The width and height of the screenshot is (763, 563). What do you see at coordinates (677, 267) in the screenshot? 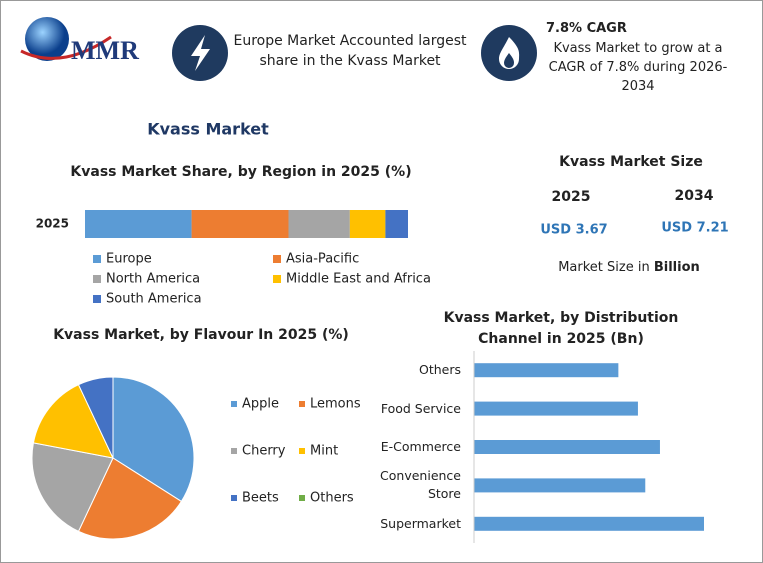
I see `note-unit: Billion` at bounding box center [677, 267].